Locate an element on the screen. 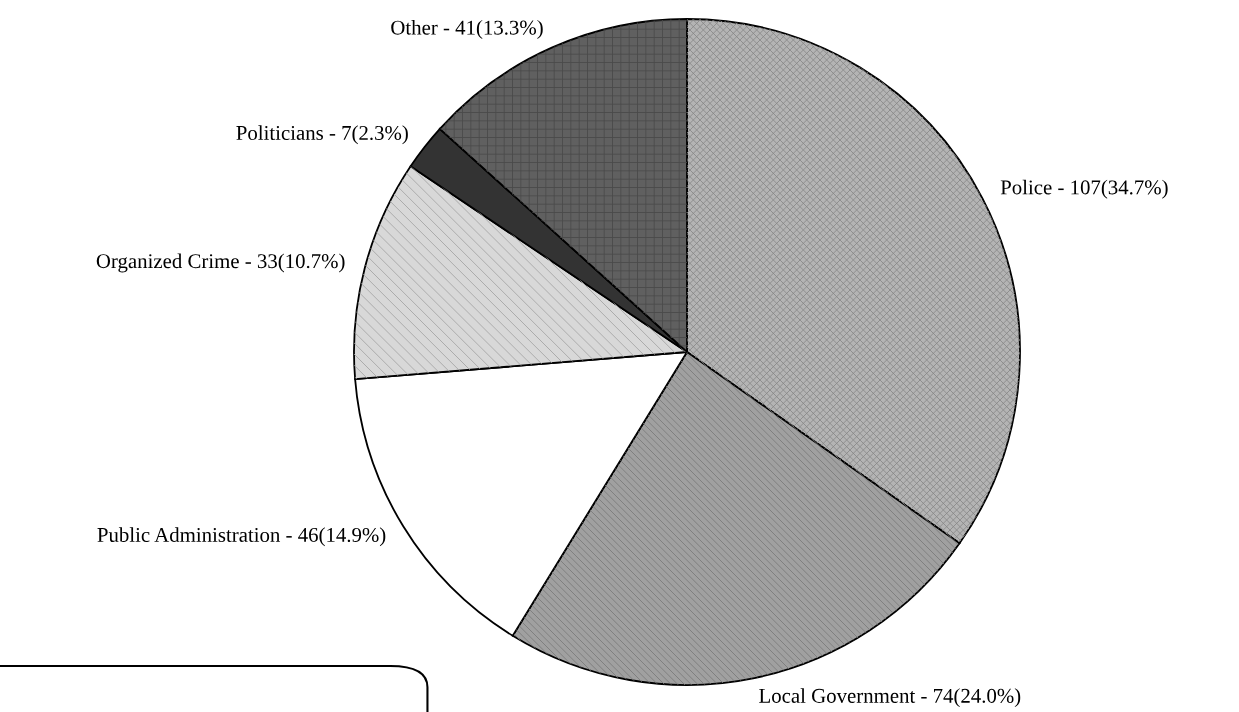 The width and height of the screenshot is (1239, 712). slice-label: Local Government - 74(24.0%) is located at coordinates (890, 698).